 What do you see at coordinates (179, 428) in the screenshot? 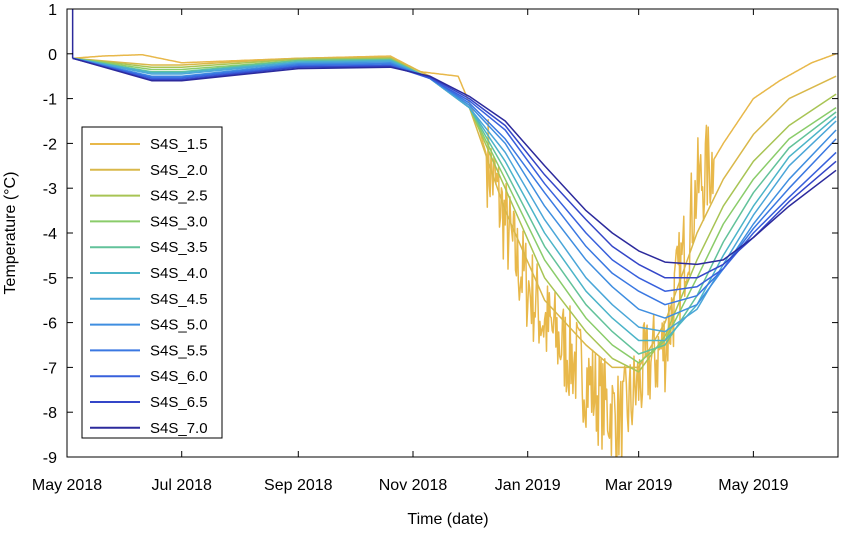
I see `legend-label: S4S_7.0` at bounding box center [179, 428].